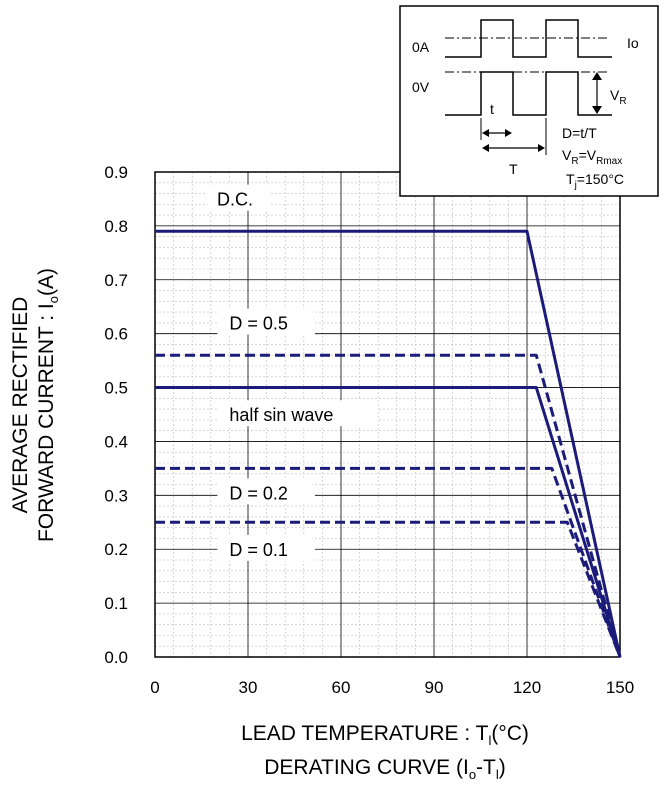 The width and height of the screenshot is (664, 790). I want to click on x-tick-label: 0, so click(154, 687).